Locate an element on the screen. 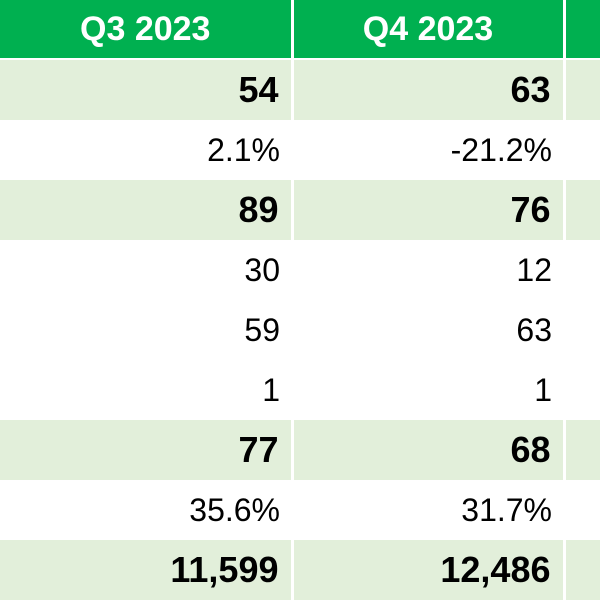 This screenshot has height=600, width=600. cell: 54 is located at coordinates (147, 90).